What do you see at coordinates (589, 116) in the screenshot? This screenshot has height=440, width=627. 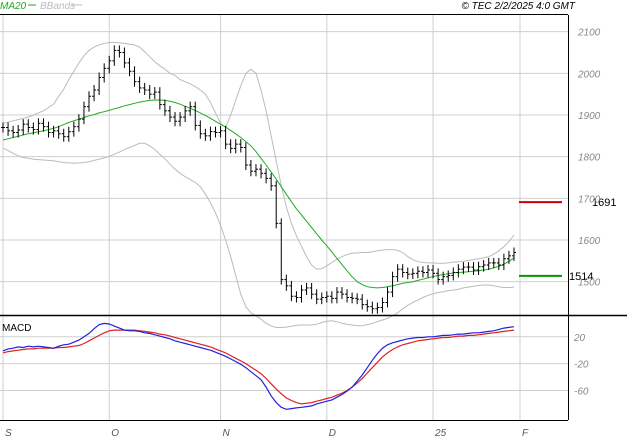 I see `price-tick-label: 1900` at bounding box center [589, 116].